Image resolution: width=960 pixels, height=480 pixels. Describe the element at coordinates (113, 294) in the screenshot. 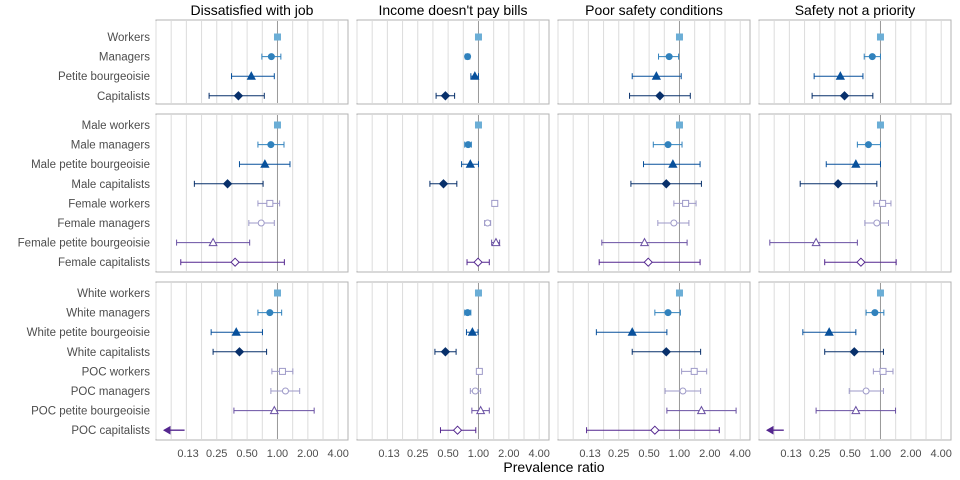

I see `row-label: White workers` at that location.